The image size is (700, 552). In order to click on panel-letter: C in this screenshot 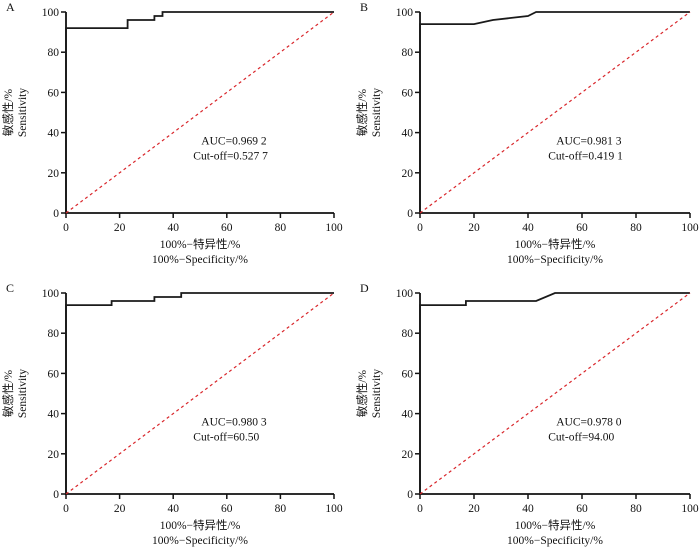, I will do `click(10, 288)`.